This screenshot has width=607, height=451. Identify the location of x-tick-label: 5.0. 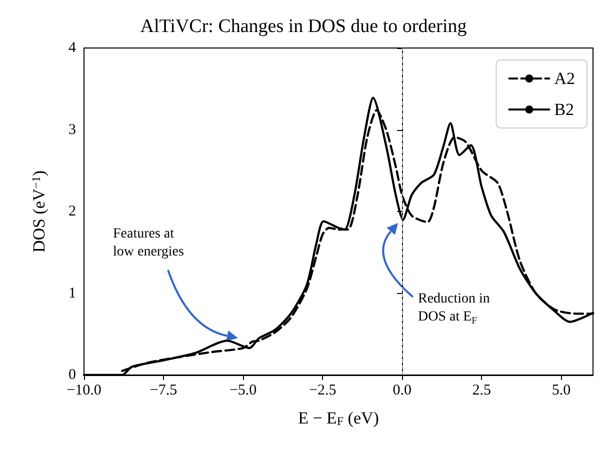
(561, 390).